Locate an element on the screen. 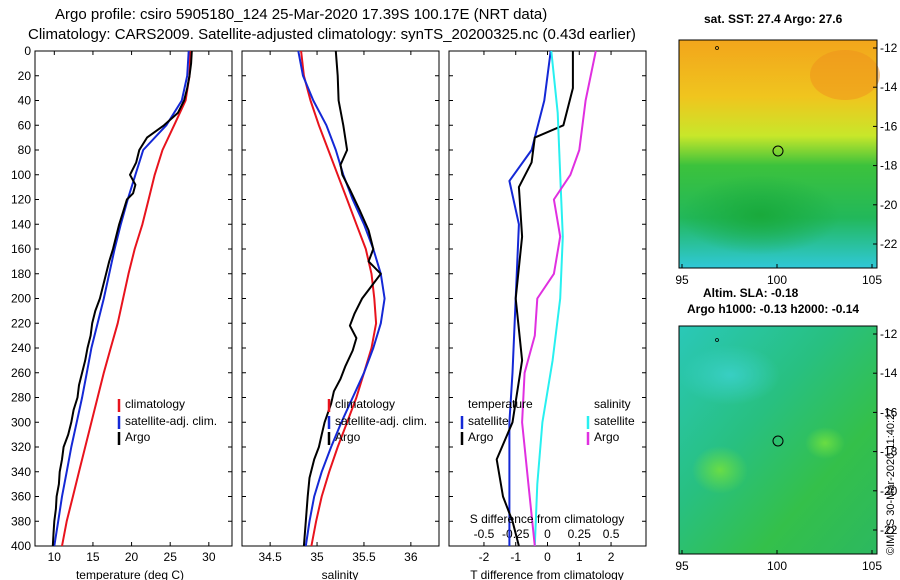  legend-label-sal-argo: Argo is located at coordinates (607, 437).